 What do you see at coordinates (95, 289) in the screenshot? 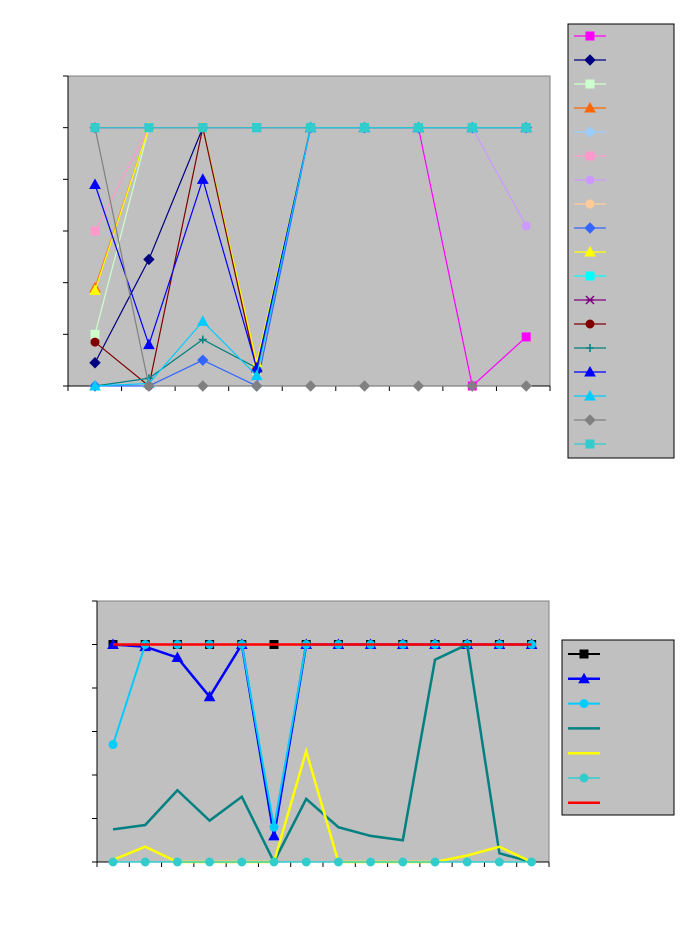
I see `series-10-point` at bounding box center [95, 289].